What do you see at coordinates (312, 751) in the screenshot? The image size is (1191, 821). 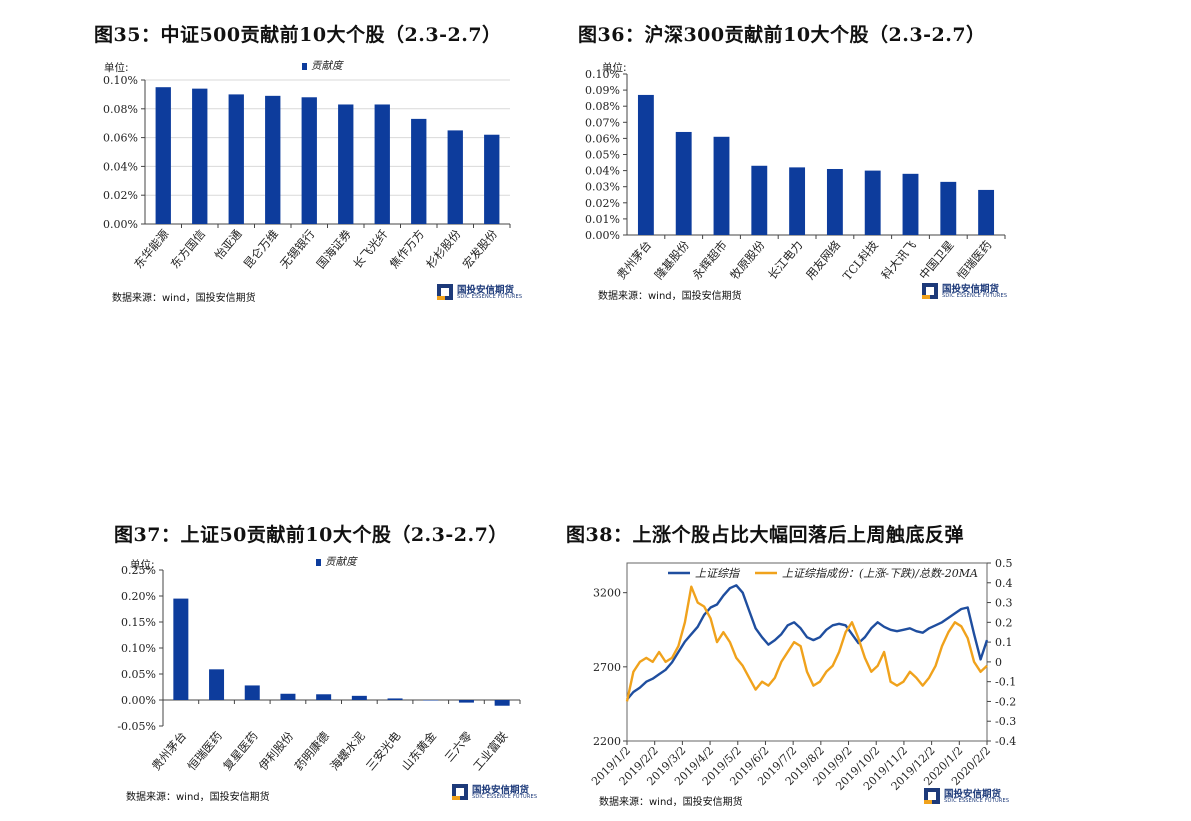 I see `fig37-xtick-label: 药明康德` at bounding box center [312, 751].